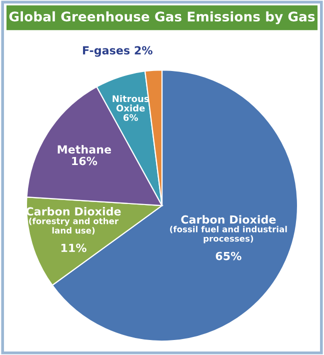 The height and width of the screenshot is (355, 324). I want to click on slice-label: F-gases 2%, so click(117, 51).